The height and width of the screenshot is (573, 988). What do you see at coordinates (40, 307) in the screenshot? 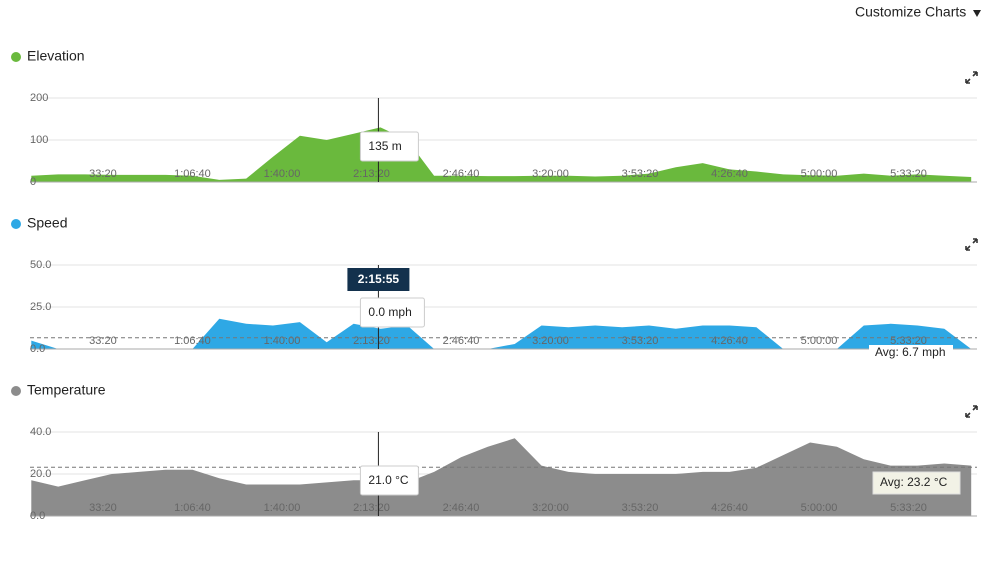
I see `y-tick-label: 25.0` at bounding box center [40, 307].